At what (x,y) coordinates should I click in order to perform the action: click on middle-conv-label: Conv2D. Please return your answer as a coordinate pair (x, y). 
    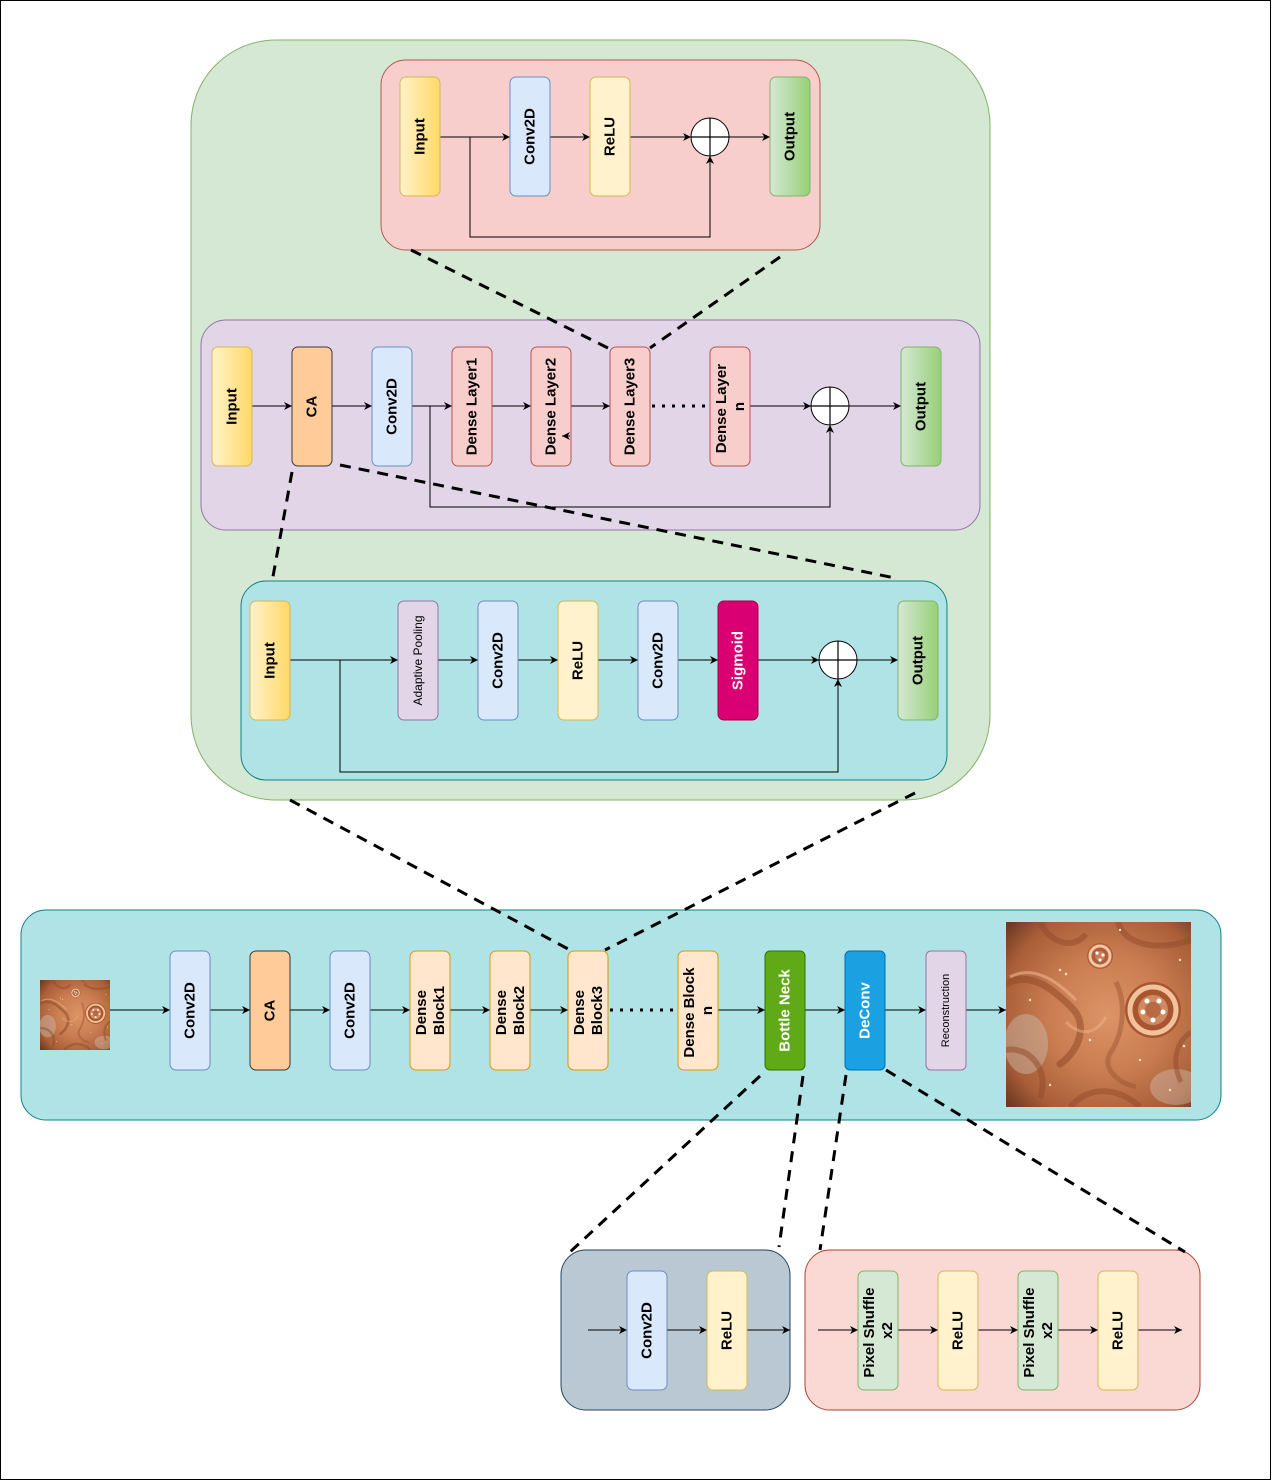
    Looking at the image, I should click on (392, 406).